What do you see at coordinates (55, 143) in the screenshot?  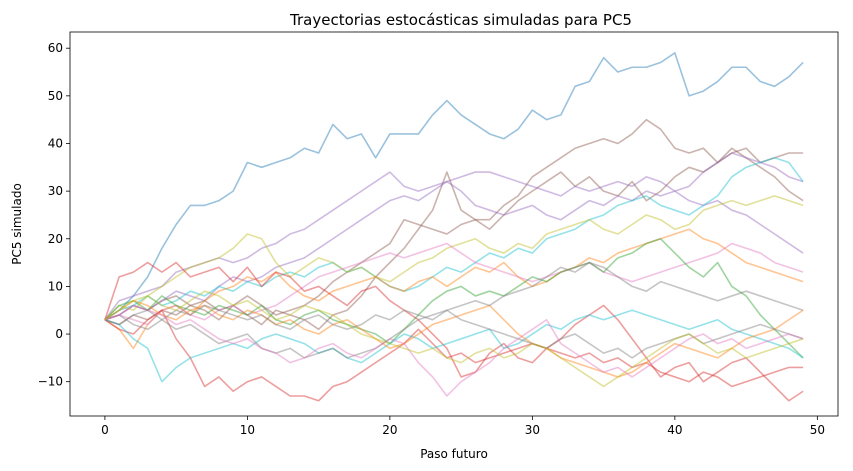 I see `y-tick-label: 40` at bounding box center [55, 143].